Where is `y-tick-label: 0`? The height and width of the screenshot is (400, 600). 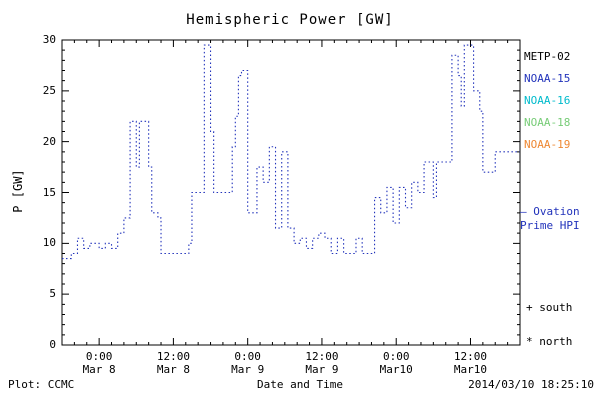 y-tick-label: 0 is located at coordinates (52, 344).